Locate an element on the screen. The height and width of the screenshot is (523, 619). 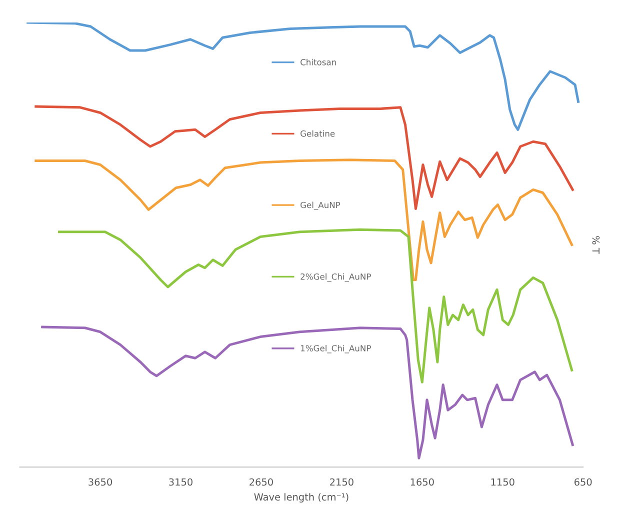
y-axis-title: % T is located at coordinates (596, 245).